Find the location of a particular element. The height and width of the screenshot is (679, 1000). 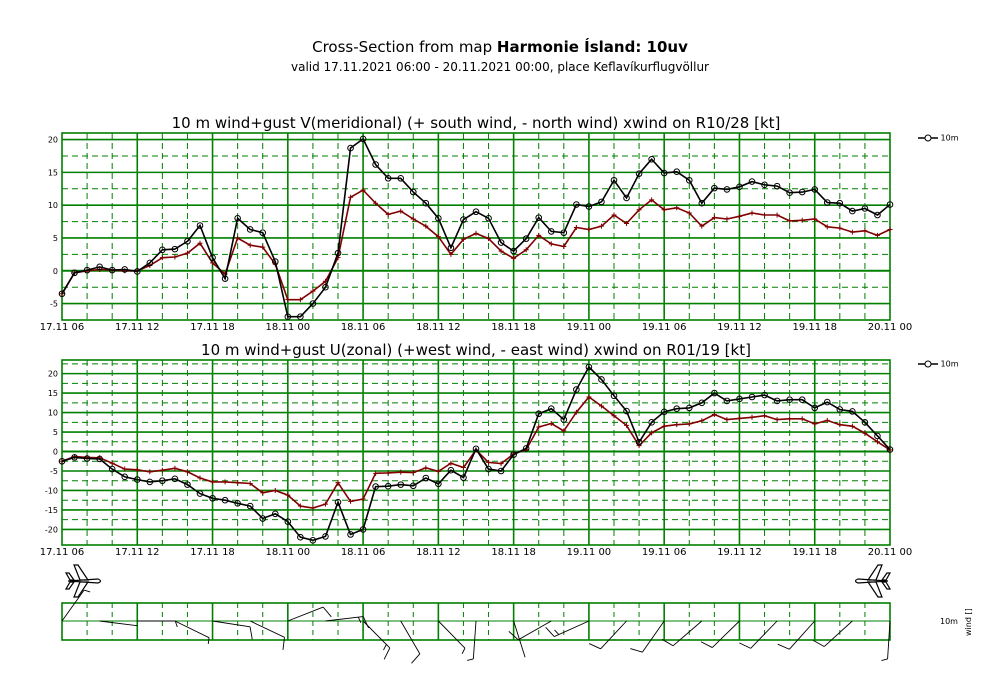

legend-meridional: 10m is located at coordinates (938, 138).